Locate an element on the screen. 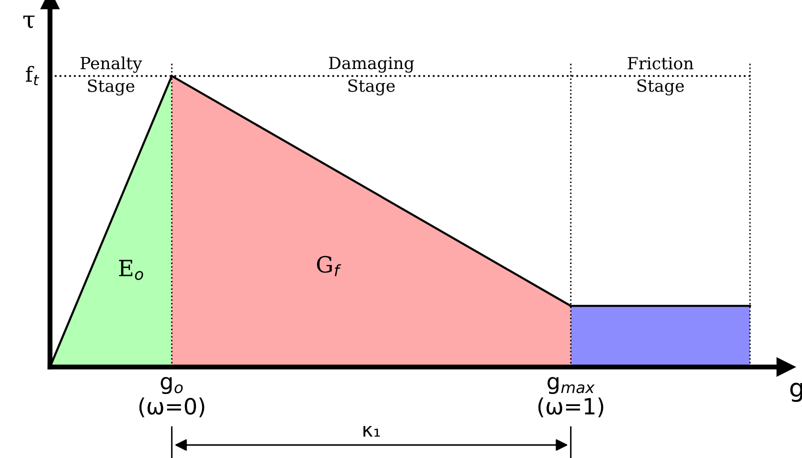  x-tick-label: g$_{o}$ (ω=0) is located at coordinates (171, 397).